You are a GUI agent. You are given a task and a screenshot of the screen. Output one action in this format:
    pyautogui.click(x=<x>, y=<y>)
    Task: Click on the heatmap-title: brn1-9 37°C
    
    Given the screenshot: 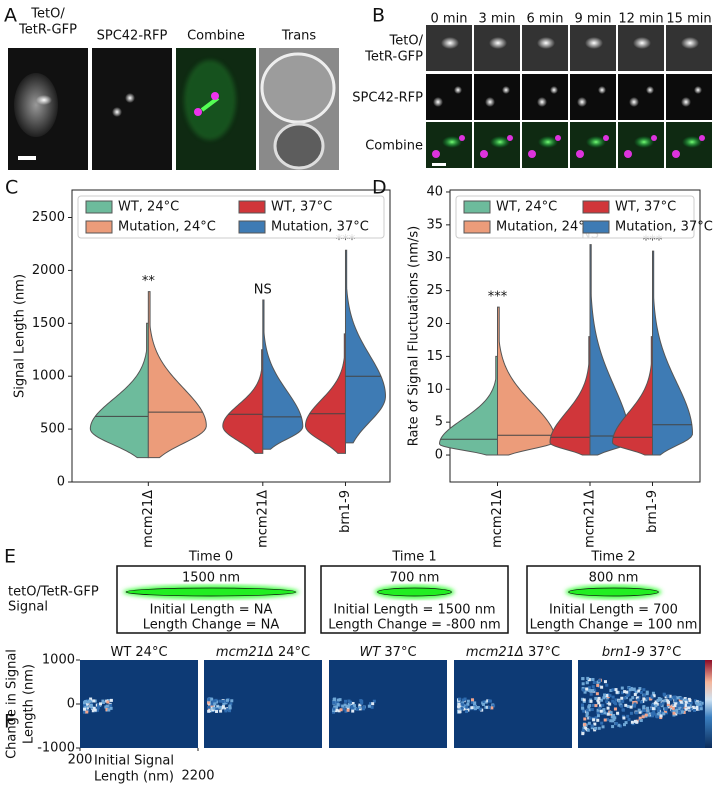 What is the action you would take?
    pyautogui.click(x=641, y=652)
    